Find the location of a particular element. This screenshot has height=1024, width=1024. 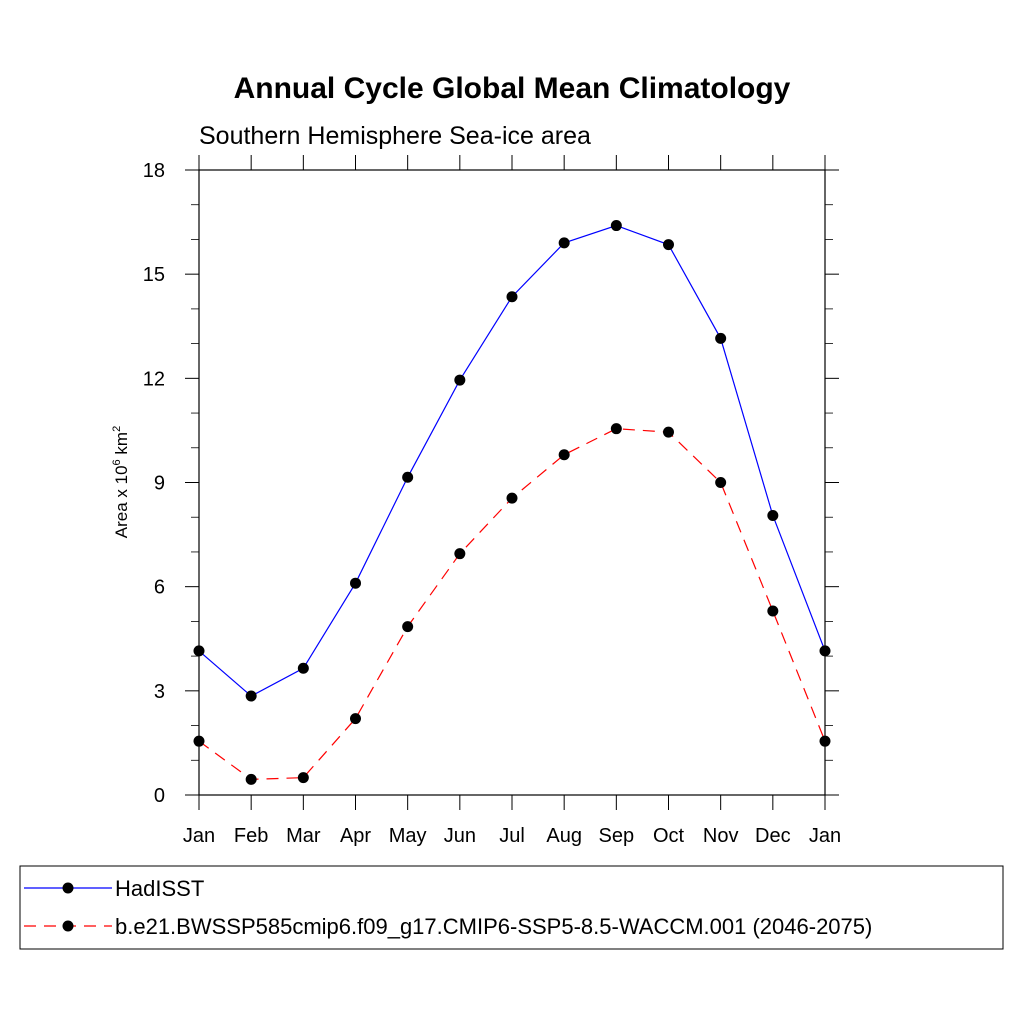

legend-box is located at coordinates (511, 907).